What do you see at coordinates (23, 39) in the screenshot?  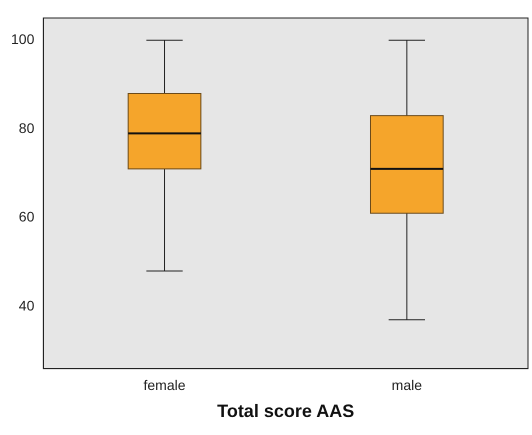 I see `y-tick-label: 100` at bounding box center [23, 39].